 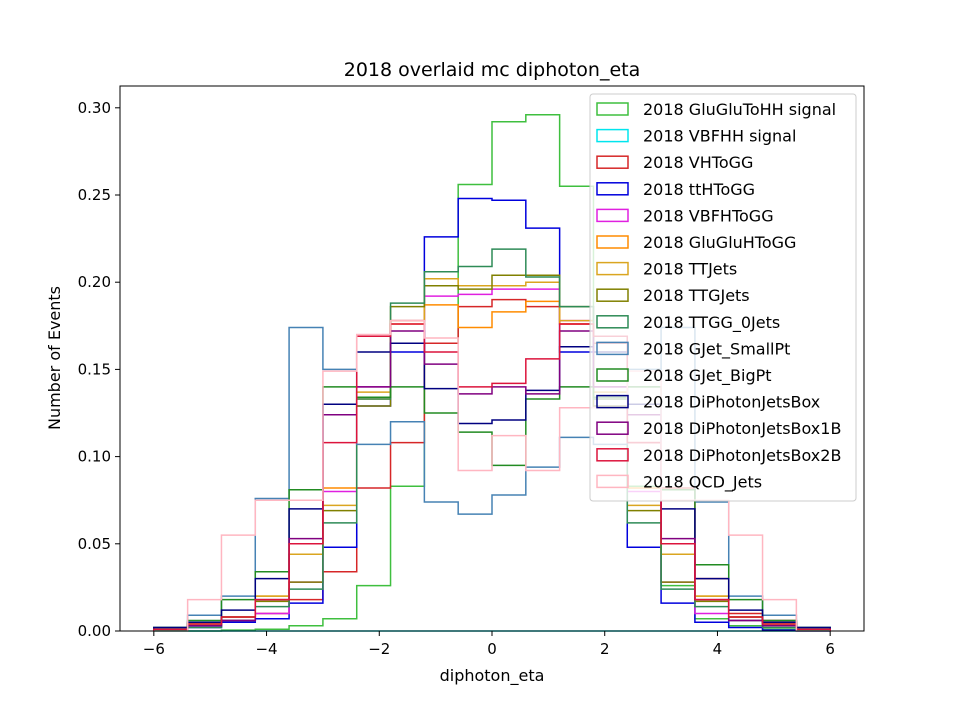 I want to click on x-tick-label: 0, so click(x=492, y=649).